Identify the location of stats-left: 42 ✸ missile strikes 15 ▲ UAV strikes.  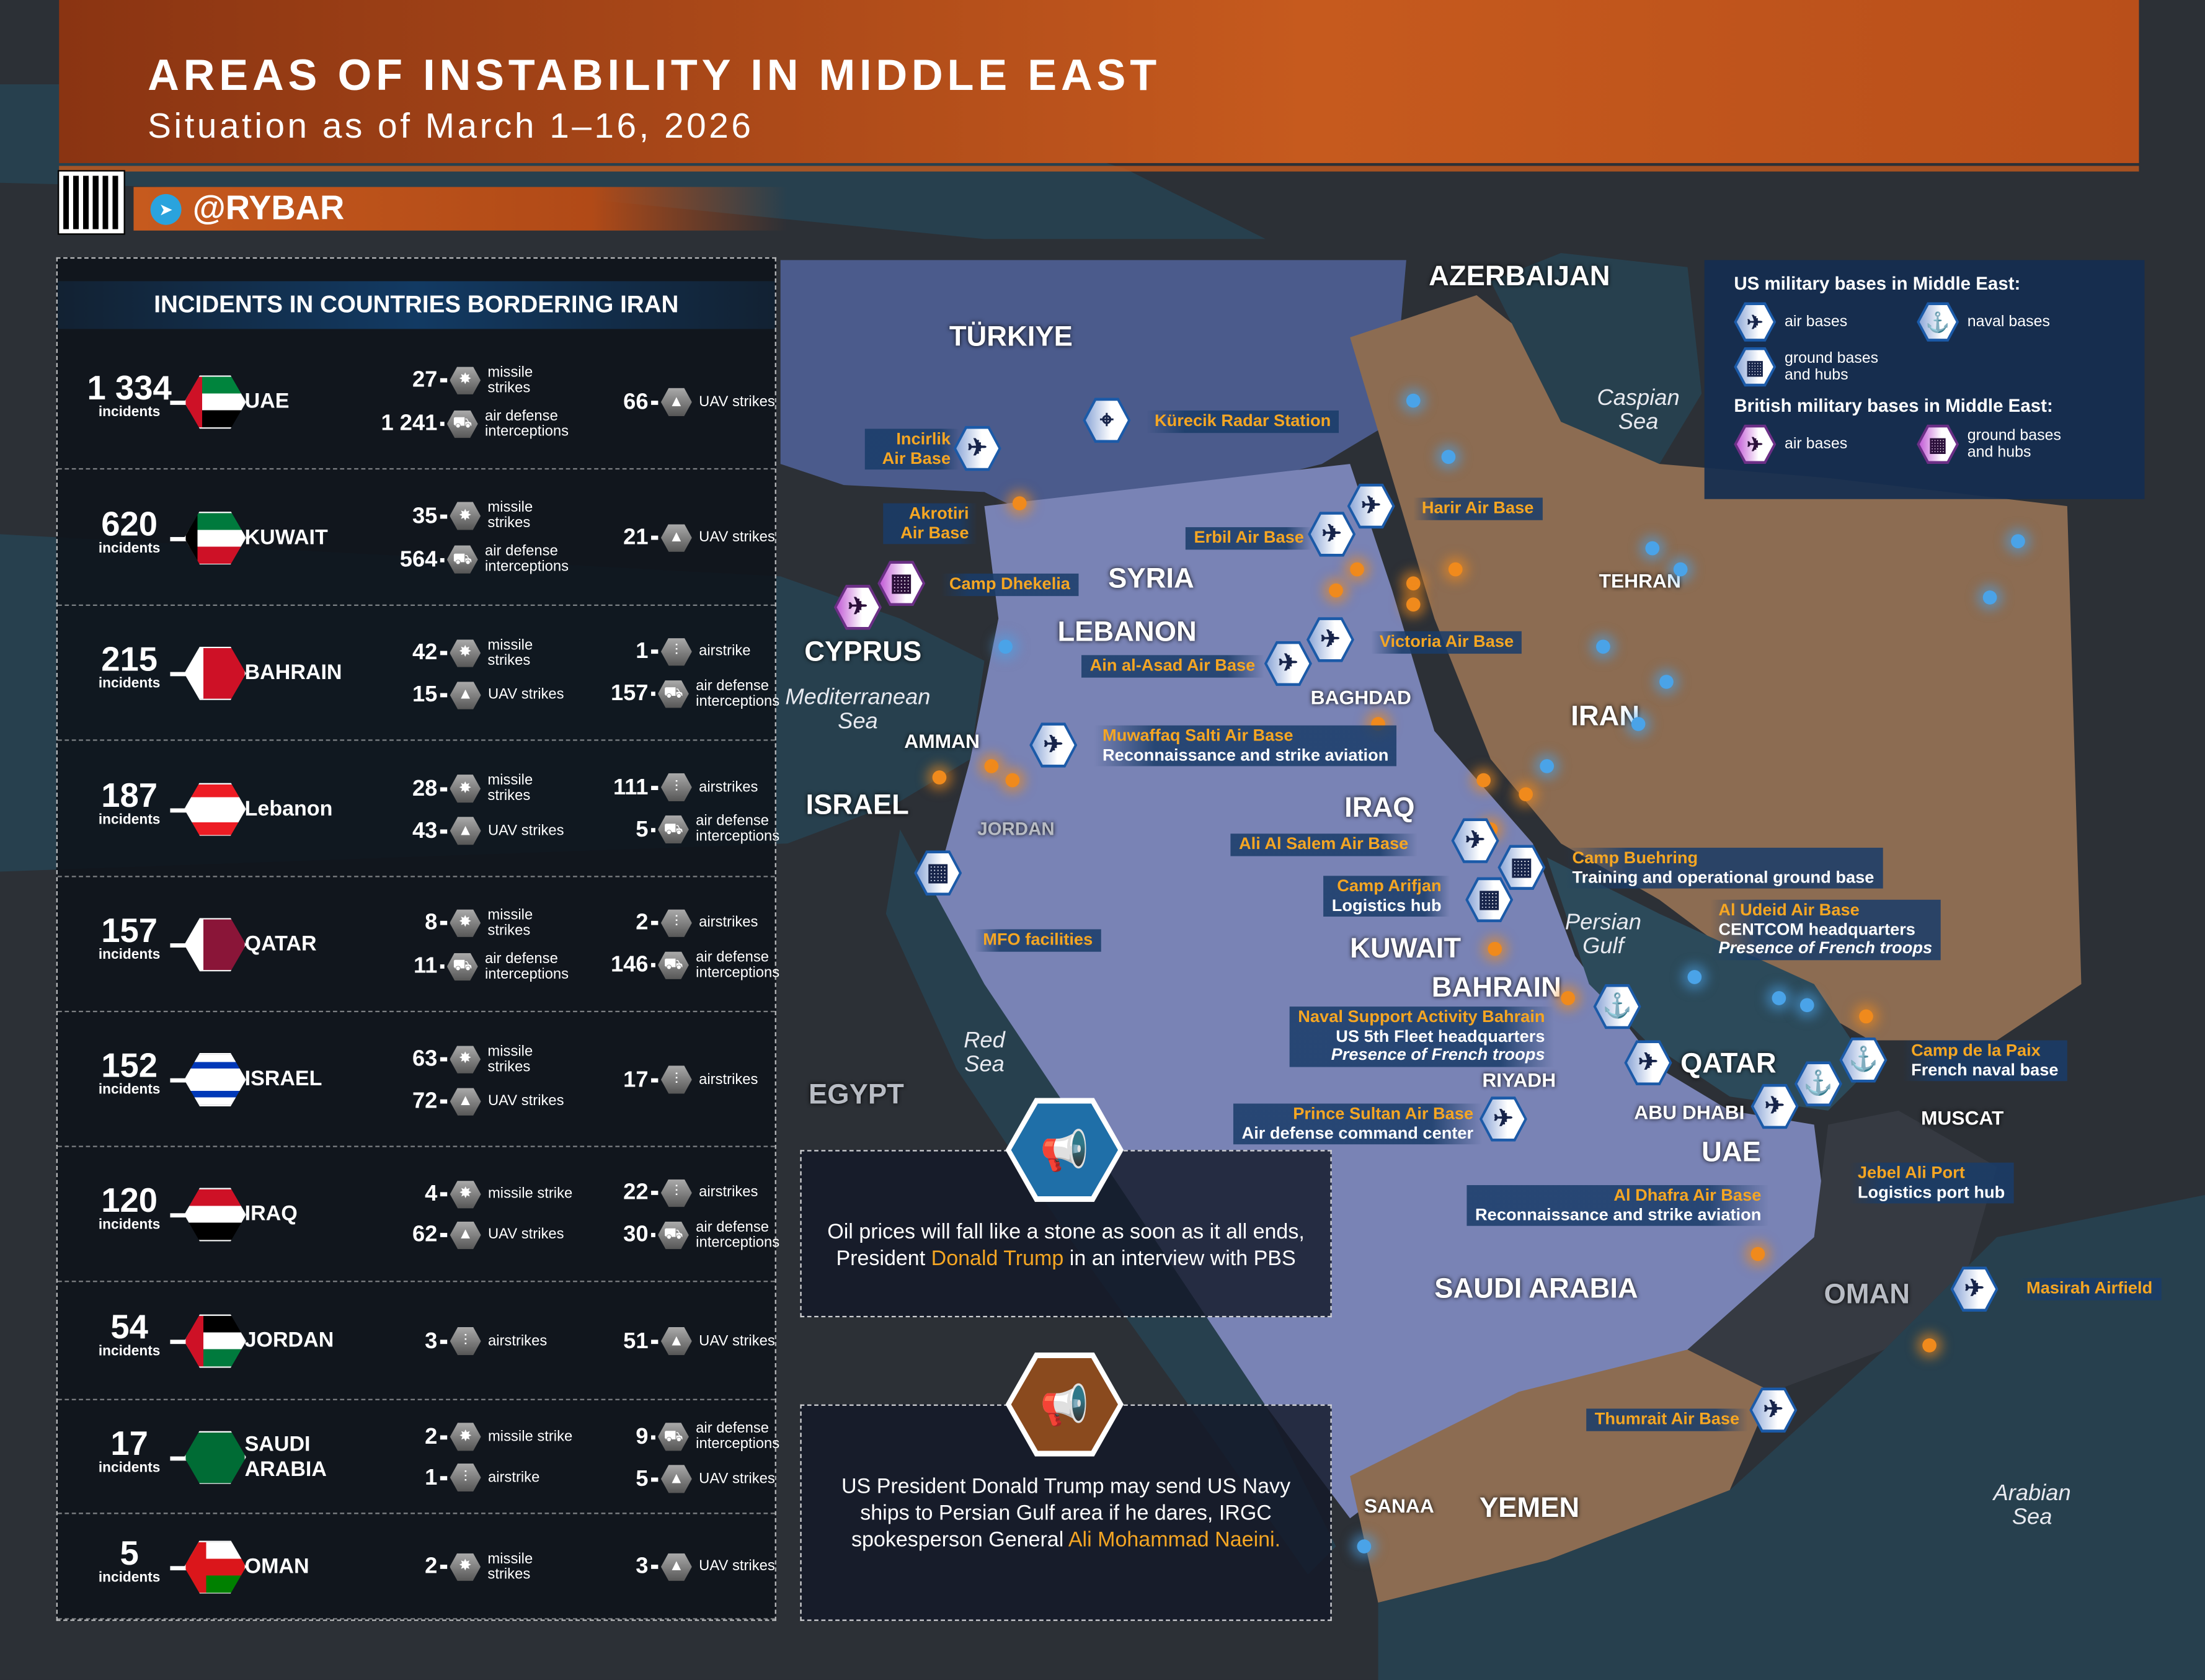
(476, 673).